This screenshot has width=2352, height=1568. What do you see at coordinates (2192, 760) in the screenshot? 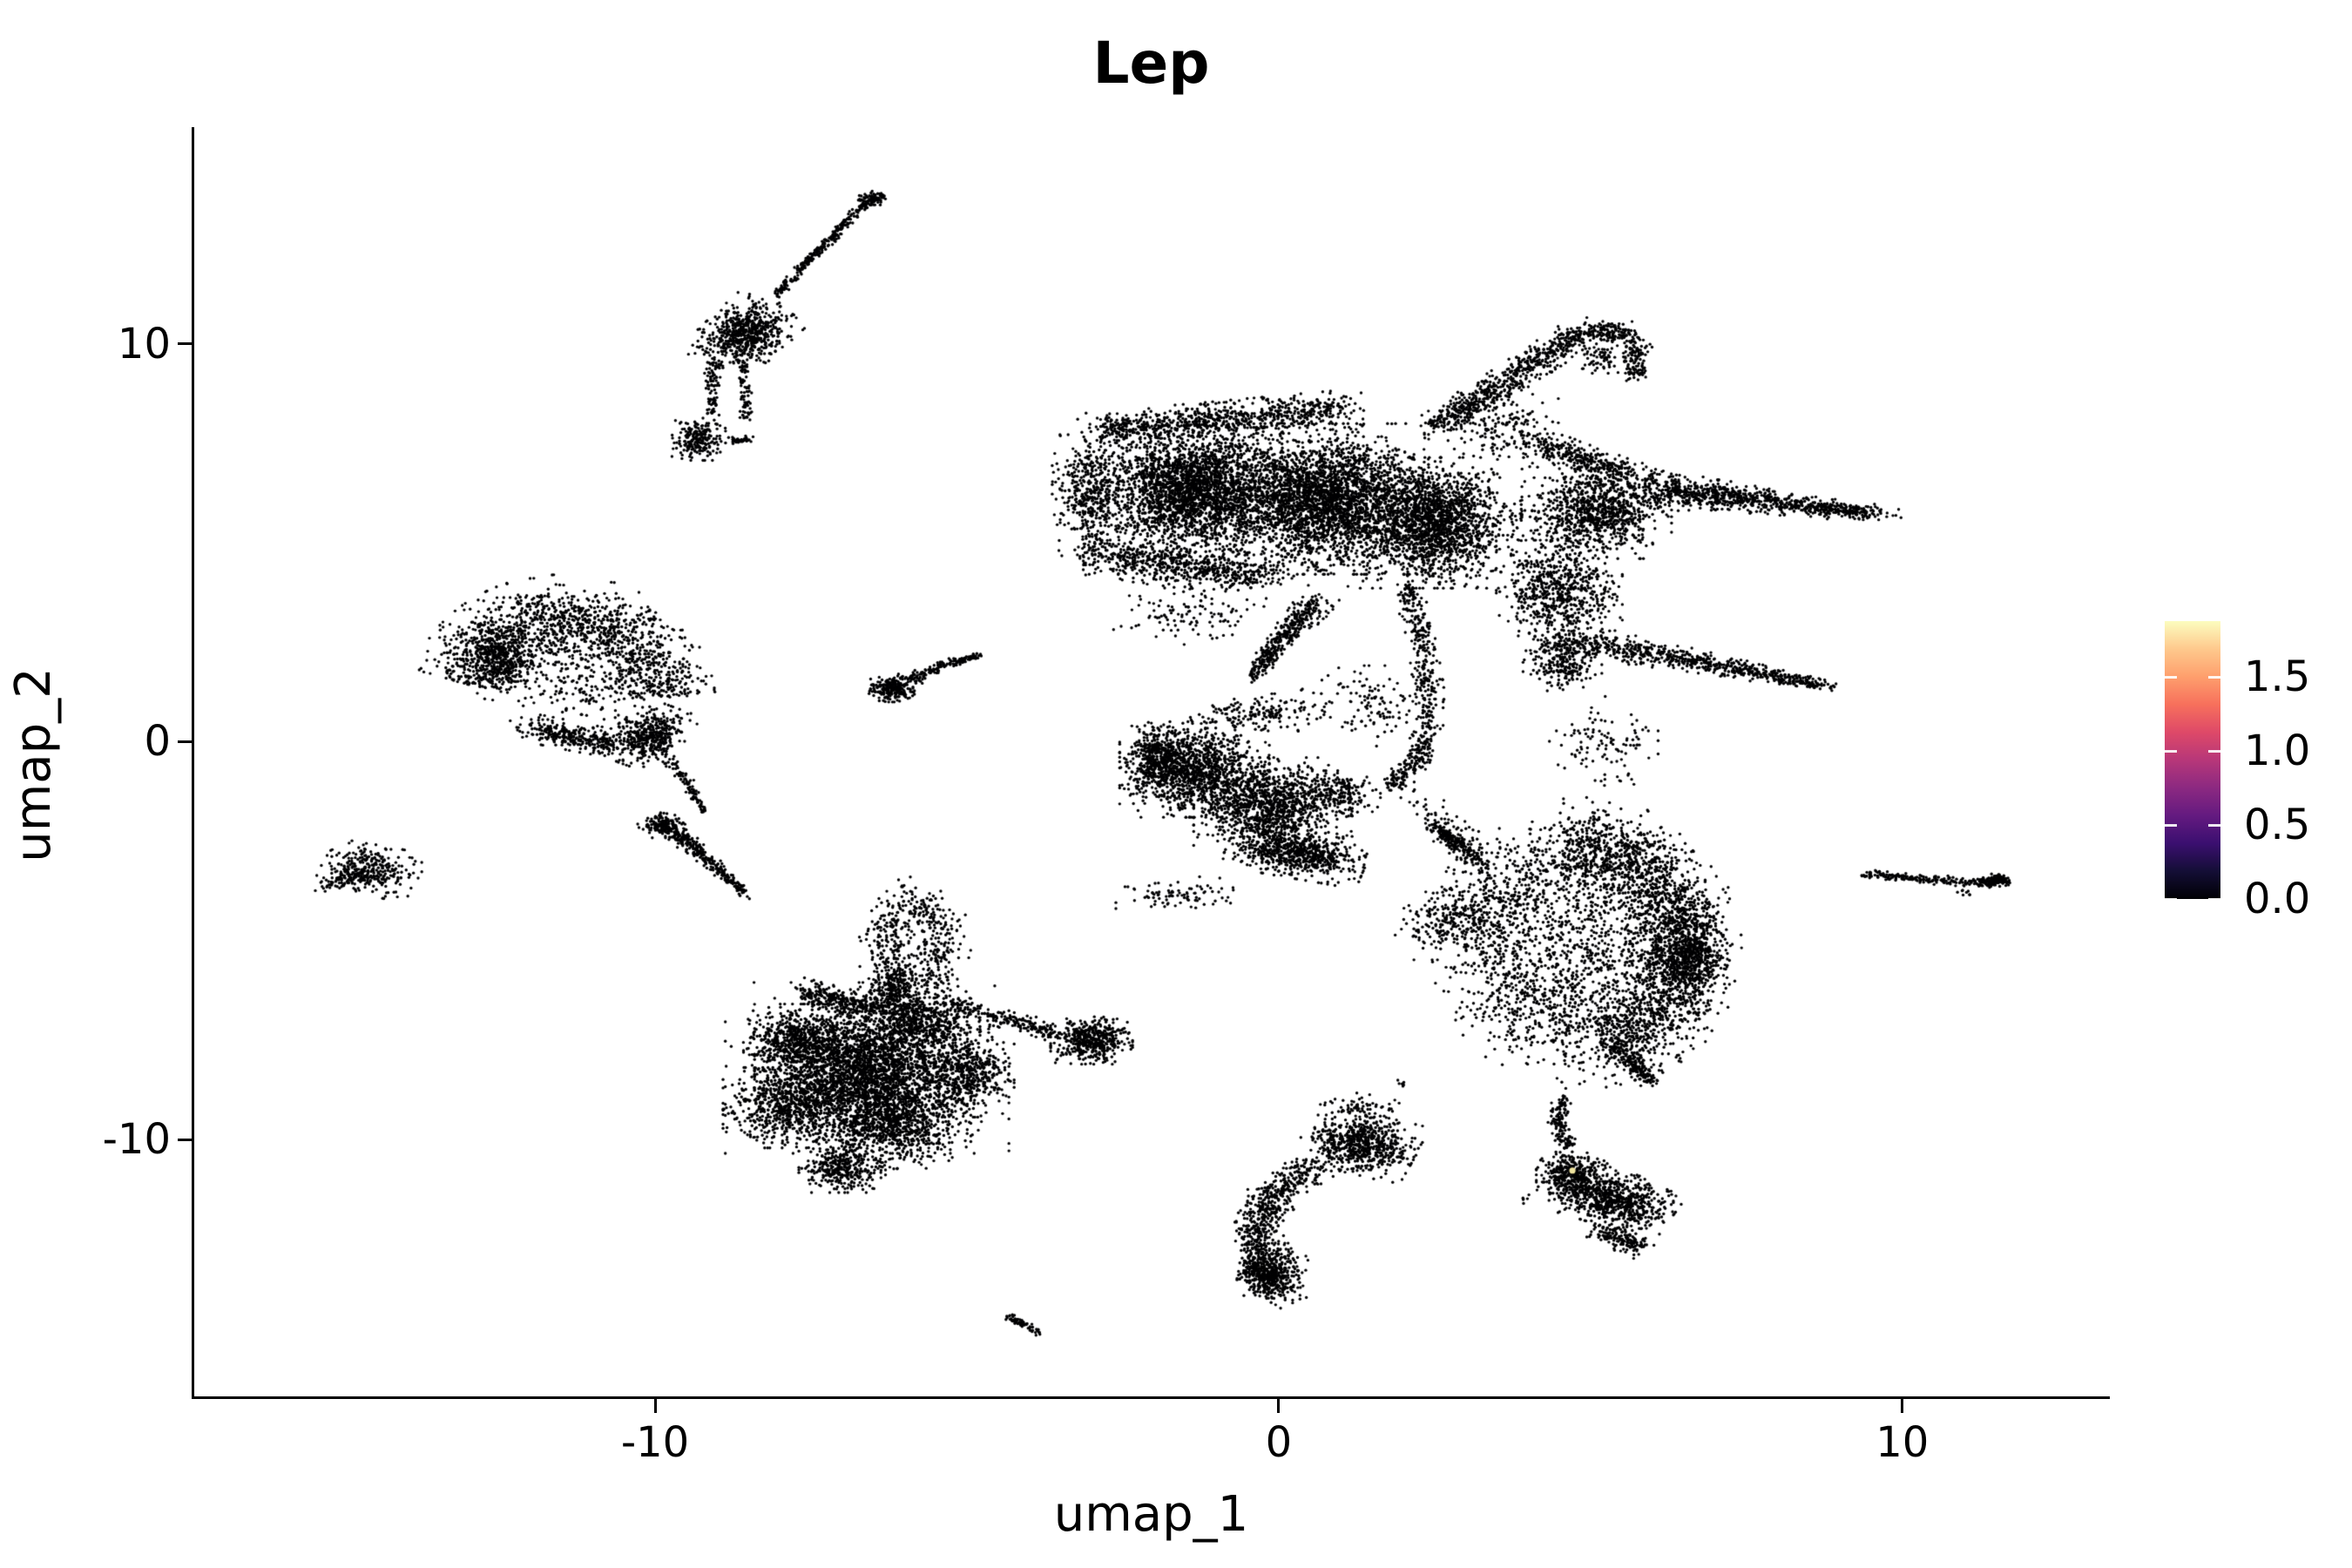
I see `expression-colorbar` at bounding box center [2192, 760].